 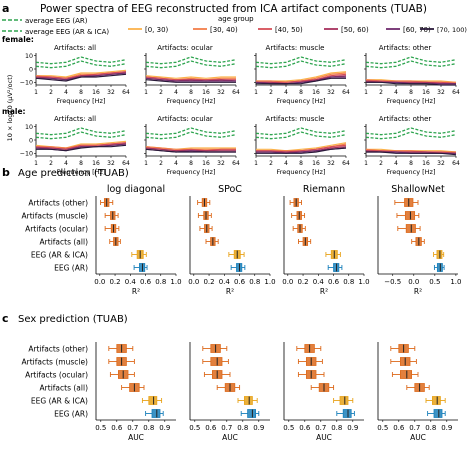 I want to click on psd-xtick-label-male-artifacts-all: 32, so click(x=111, y=163).